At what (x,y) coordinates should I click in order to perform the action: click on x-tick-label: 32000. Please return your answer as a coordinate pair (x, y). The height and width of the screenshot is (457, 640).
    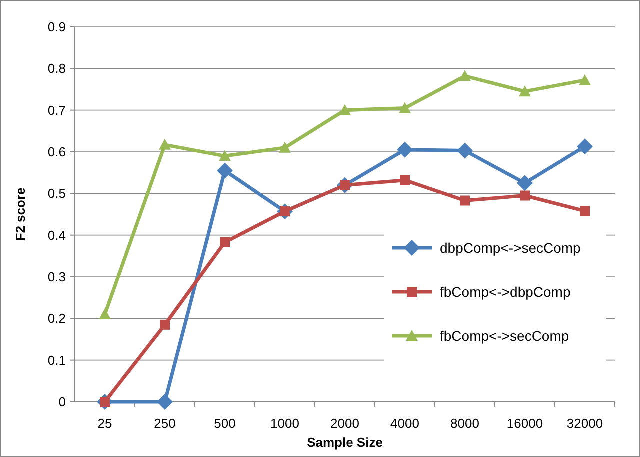
    Looking at the image, I should click on (585, 423).